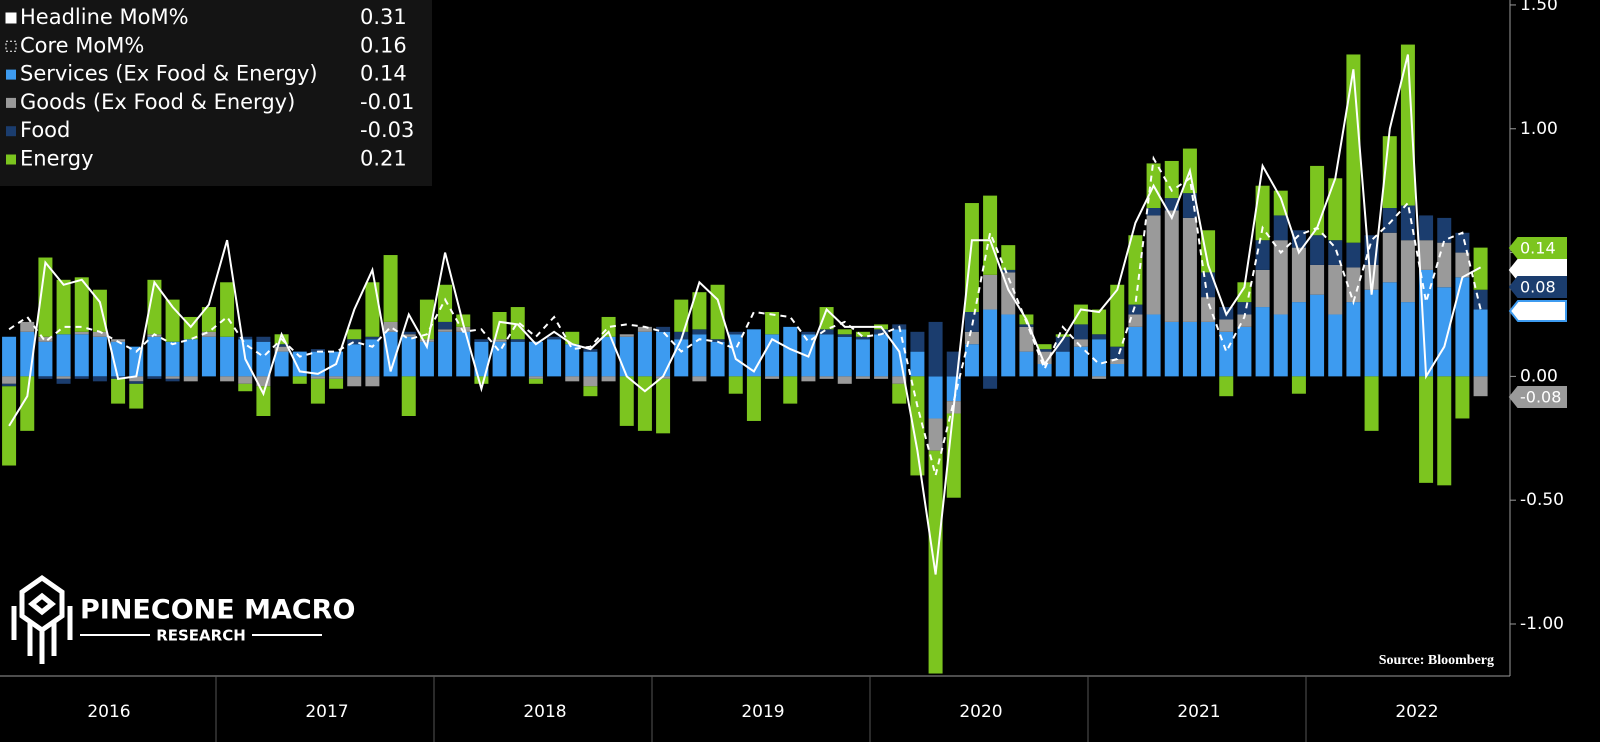  What do you see at coordinates (82, 45) in the screenshot?
I see `legend-label: Core MoM%` at bounding box center [82, 45].